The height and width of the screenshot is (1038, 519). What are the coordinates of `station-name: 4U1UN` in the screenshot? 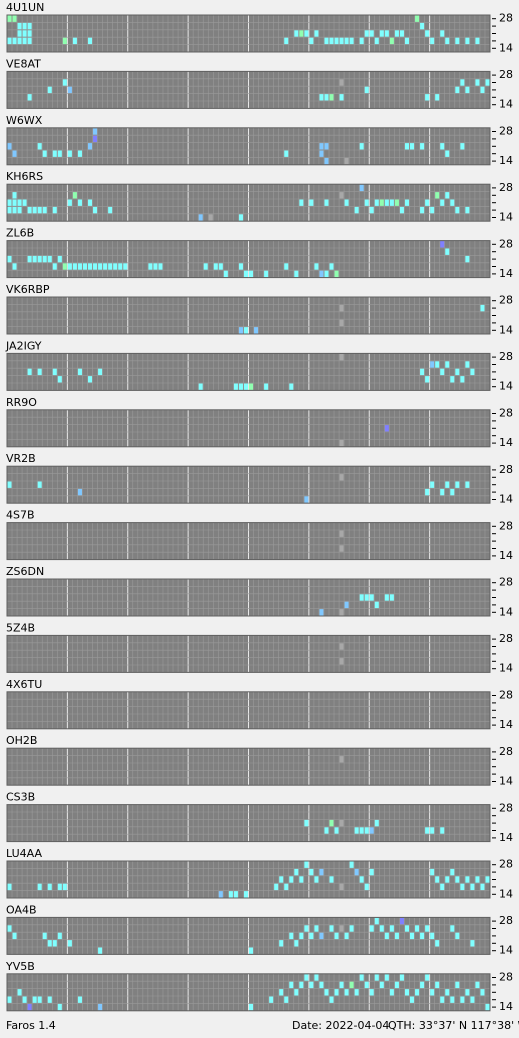 It's located at (25, 7).